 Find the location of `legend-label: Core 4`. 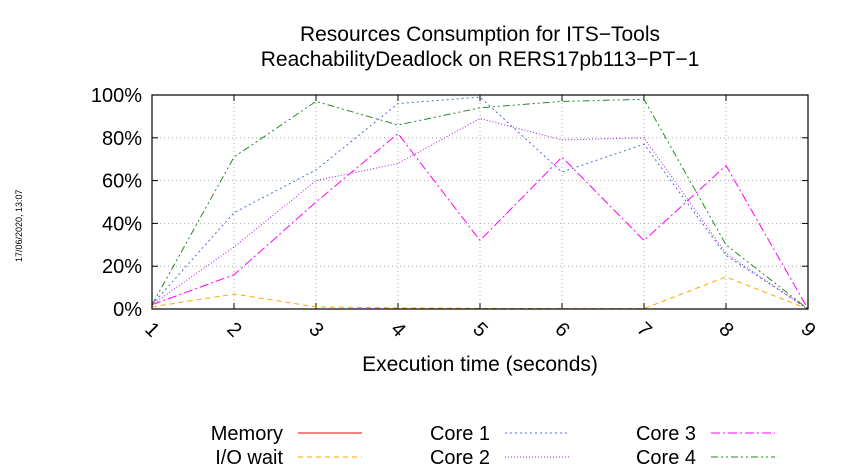

legend-label: Core 4 is located at coordinates (666, 458).